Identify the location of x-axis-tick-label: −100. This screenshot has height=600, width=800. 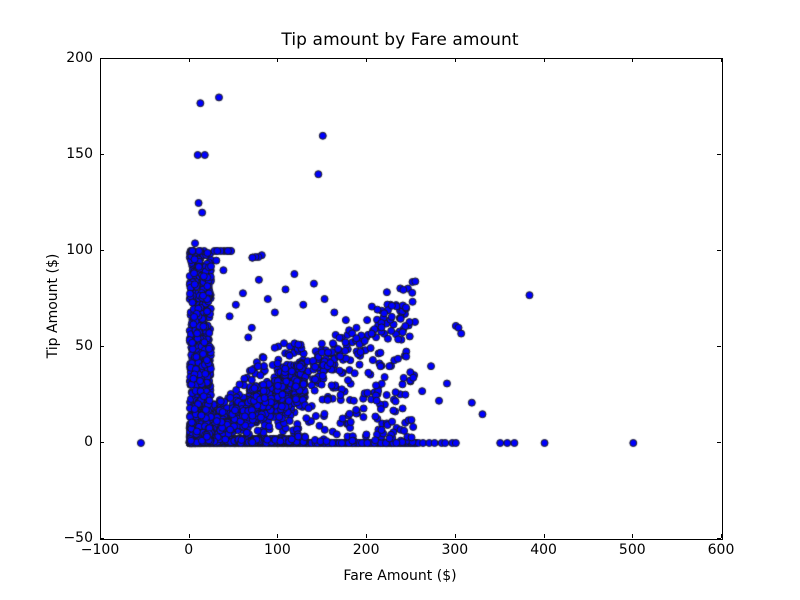
(100, 550).